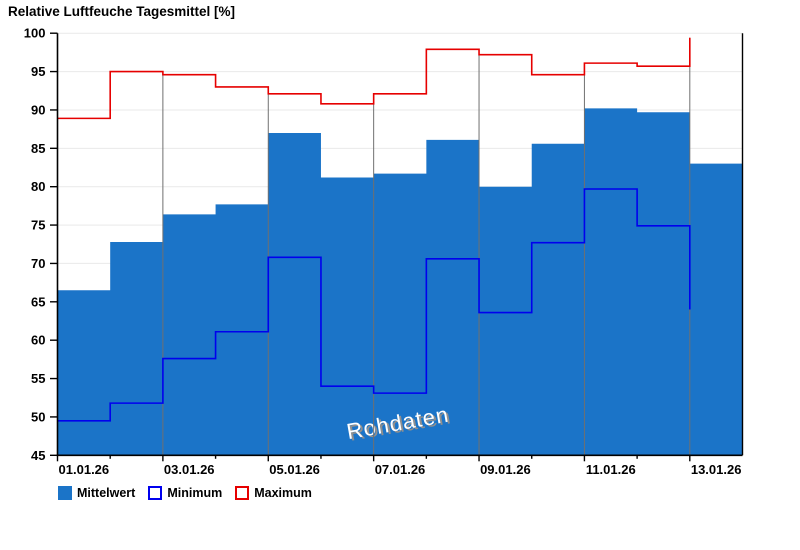 This screenshot has width=800, height=550. I want to click on y-tick-label: 55, so click(38, 378).